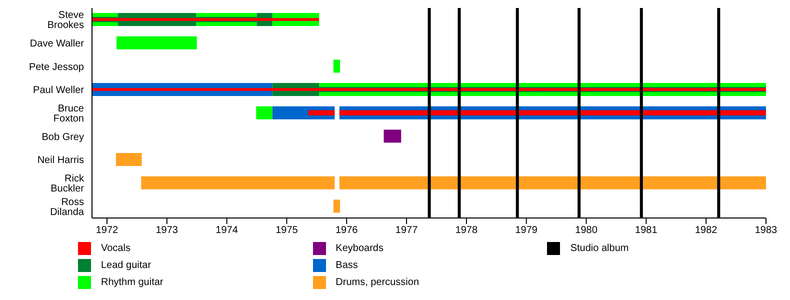 Image resolution: width=790 pixels, height=300 pixels. I want to click on x-tick-label: 1979, so click(526, 230).